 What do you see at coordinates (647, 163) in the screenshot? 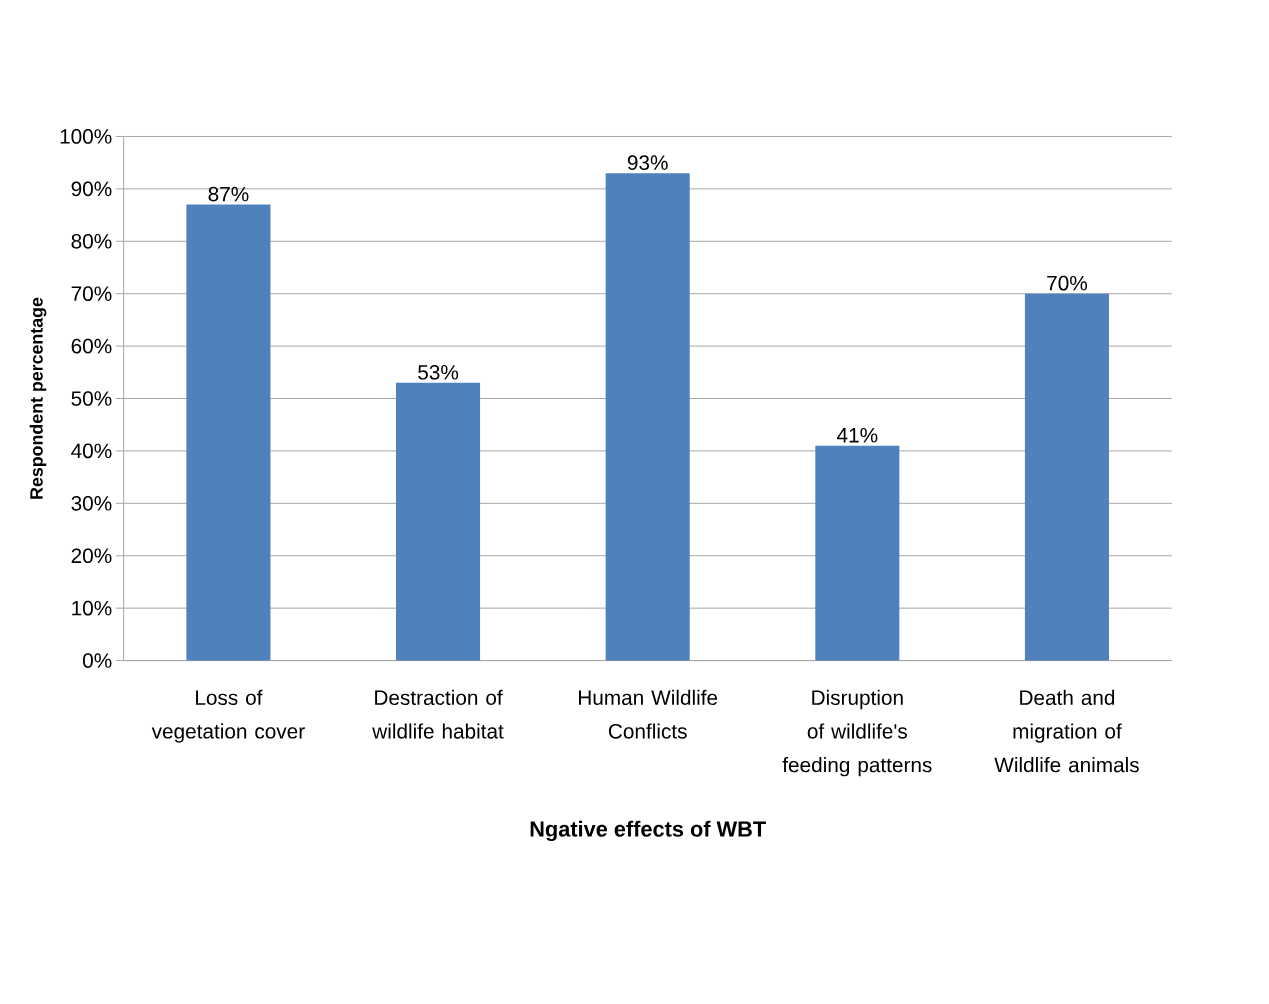
I see `data-label: 93%` at bounding box center [647, 163].